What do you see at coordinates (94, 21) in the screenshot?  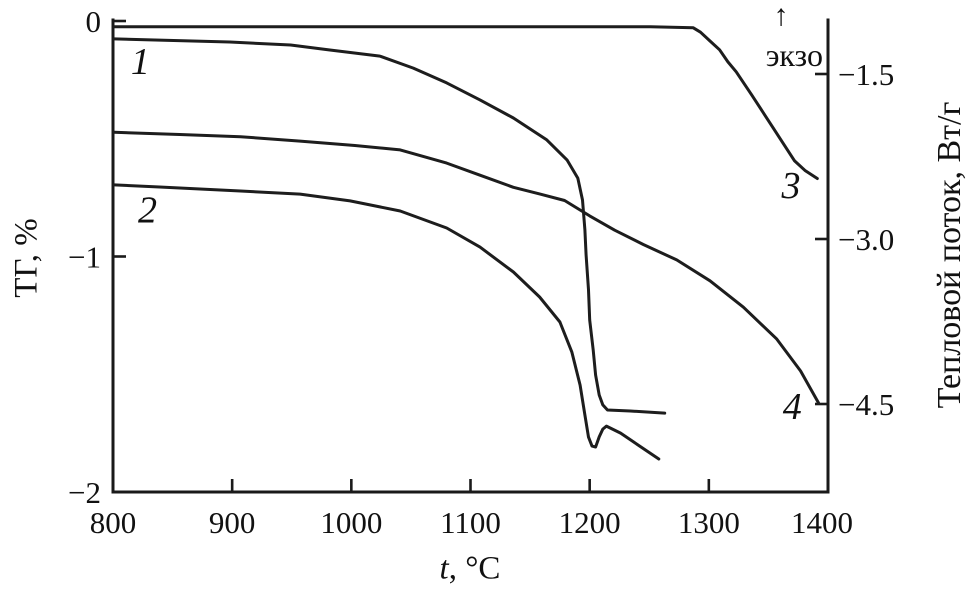 I see `left-tick-label: 0` at bounding box center [94, 21].